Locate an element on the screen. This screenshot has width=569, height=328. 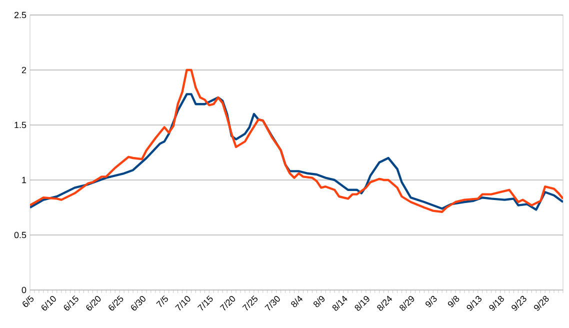
x-tick-label: 6/10 is located at coordinates (49, 303).